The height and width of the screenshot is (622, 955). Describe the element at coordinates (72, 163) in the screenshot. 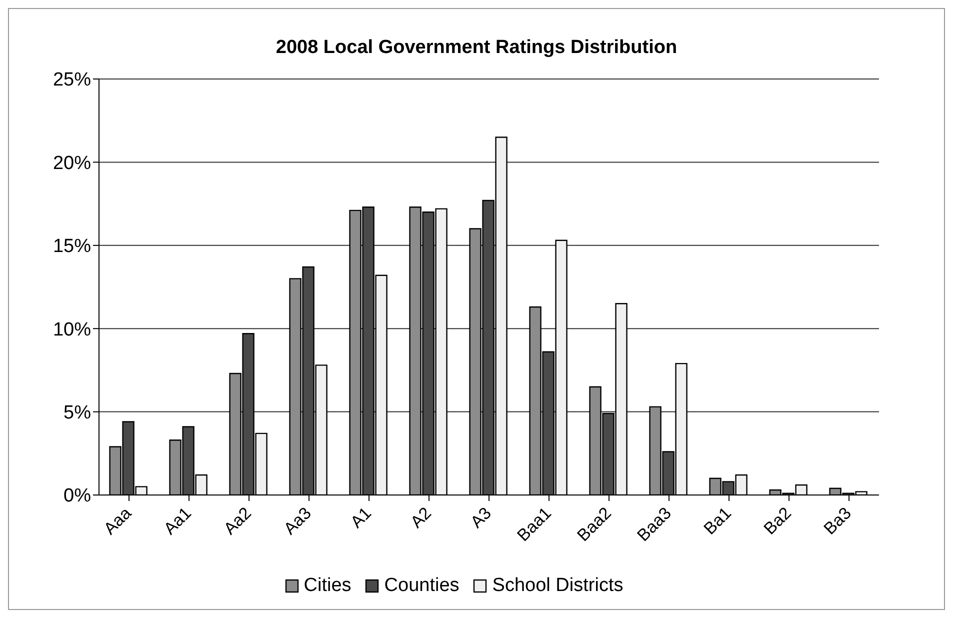

I see `y-tick-label: 20%` at that location.